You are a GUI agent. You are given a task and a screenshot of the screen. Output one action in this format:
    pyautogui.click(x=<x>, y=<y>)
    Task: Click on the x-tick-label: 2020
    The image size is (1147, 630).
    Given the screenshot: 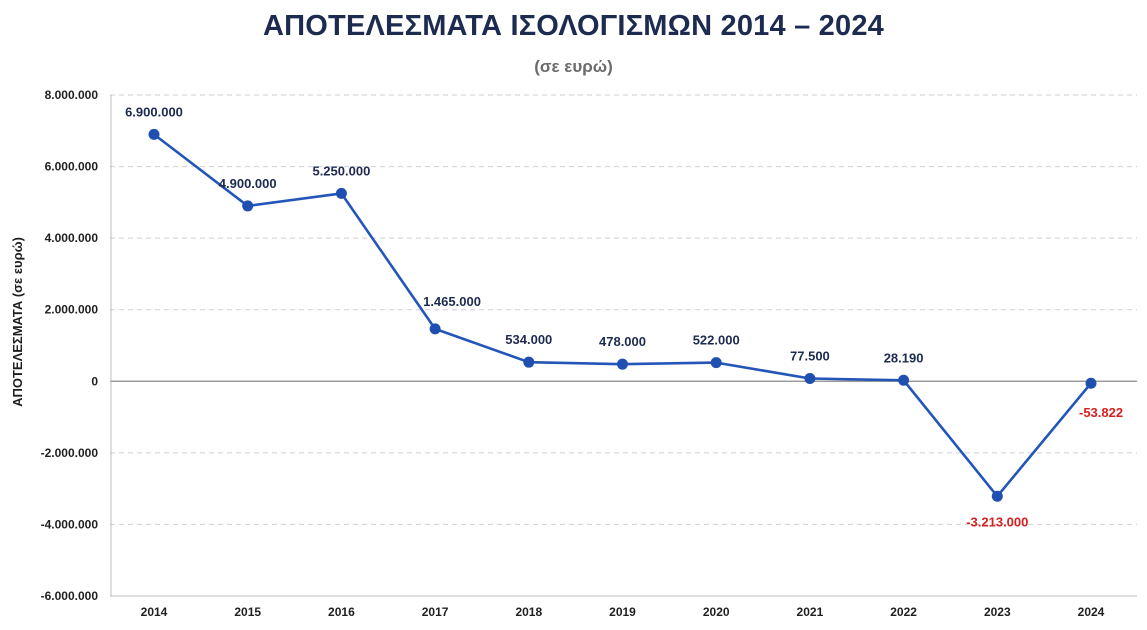 What is the action you would take?
    pyautogui.click(x=716, y=612)
    